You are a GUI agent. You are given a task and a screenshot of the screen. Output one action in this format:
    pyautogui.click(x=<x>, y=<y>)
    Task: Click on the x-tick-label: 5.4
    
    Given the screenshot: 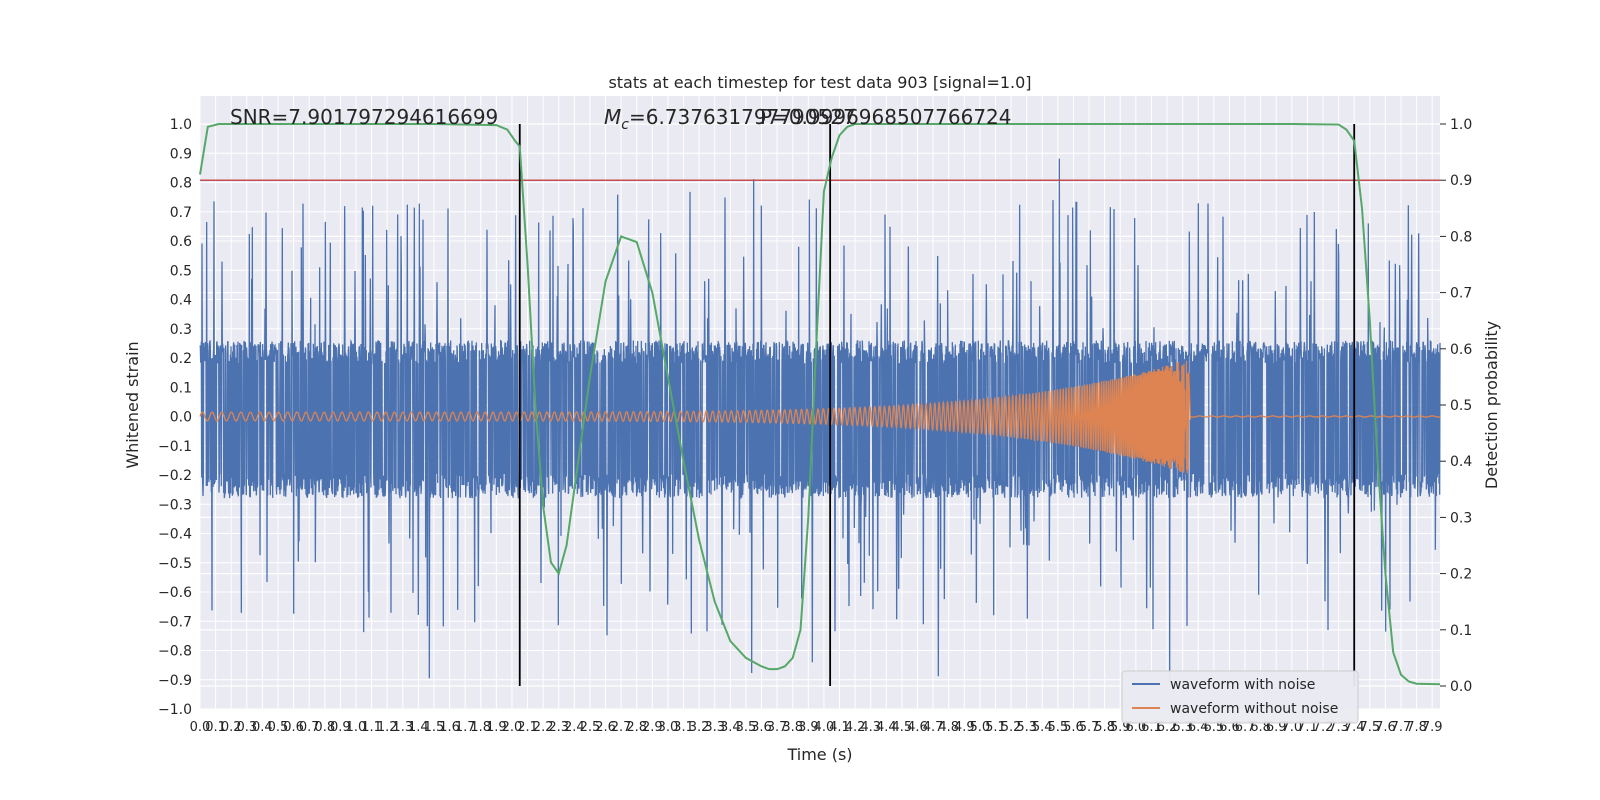 What is the action you would take?
    pyautogui.click(x=1042, y=727)
    